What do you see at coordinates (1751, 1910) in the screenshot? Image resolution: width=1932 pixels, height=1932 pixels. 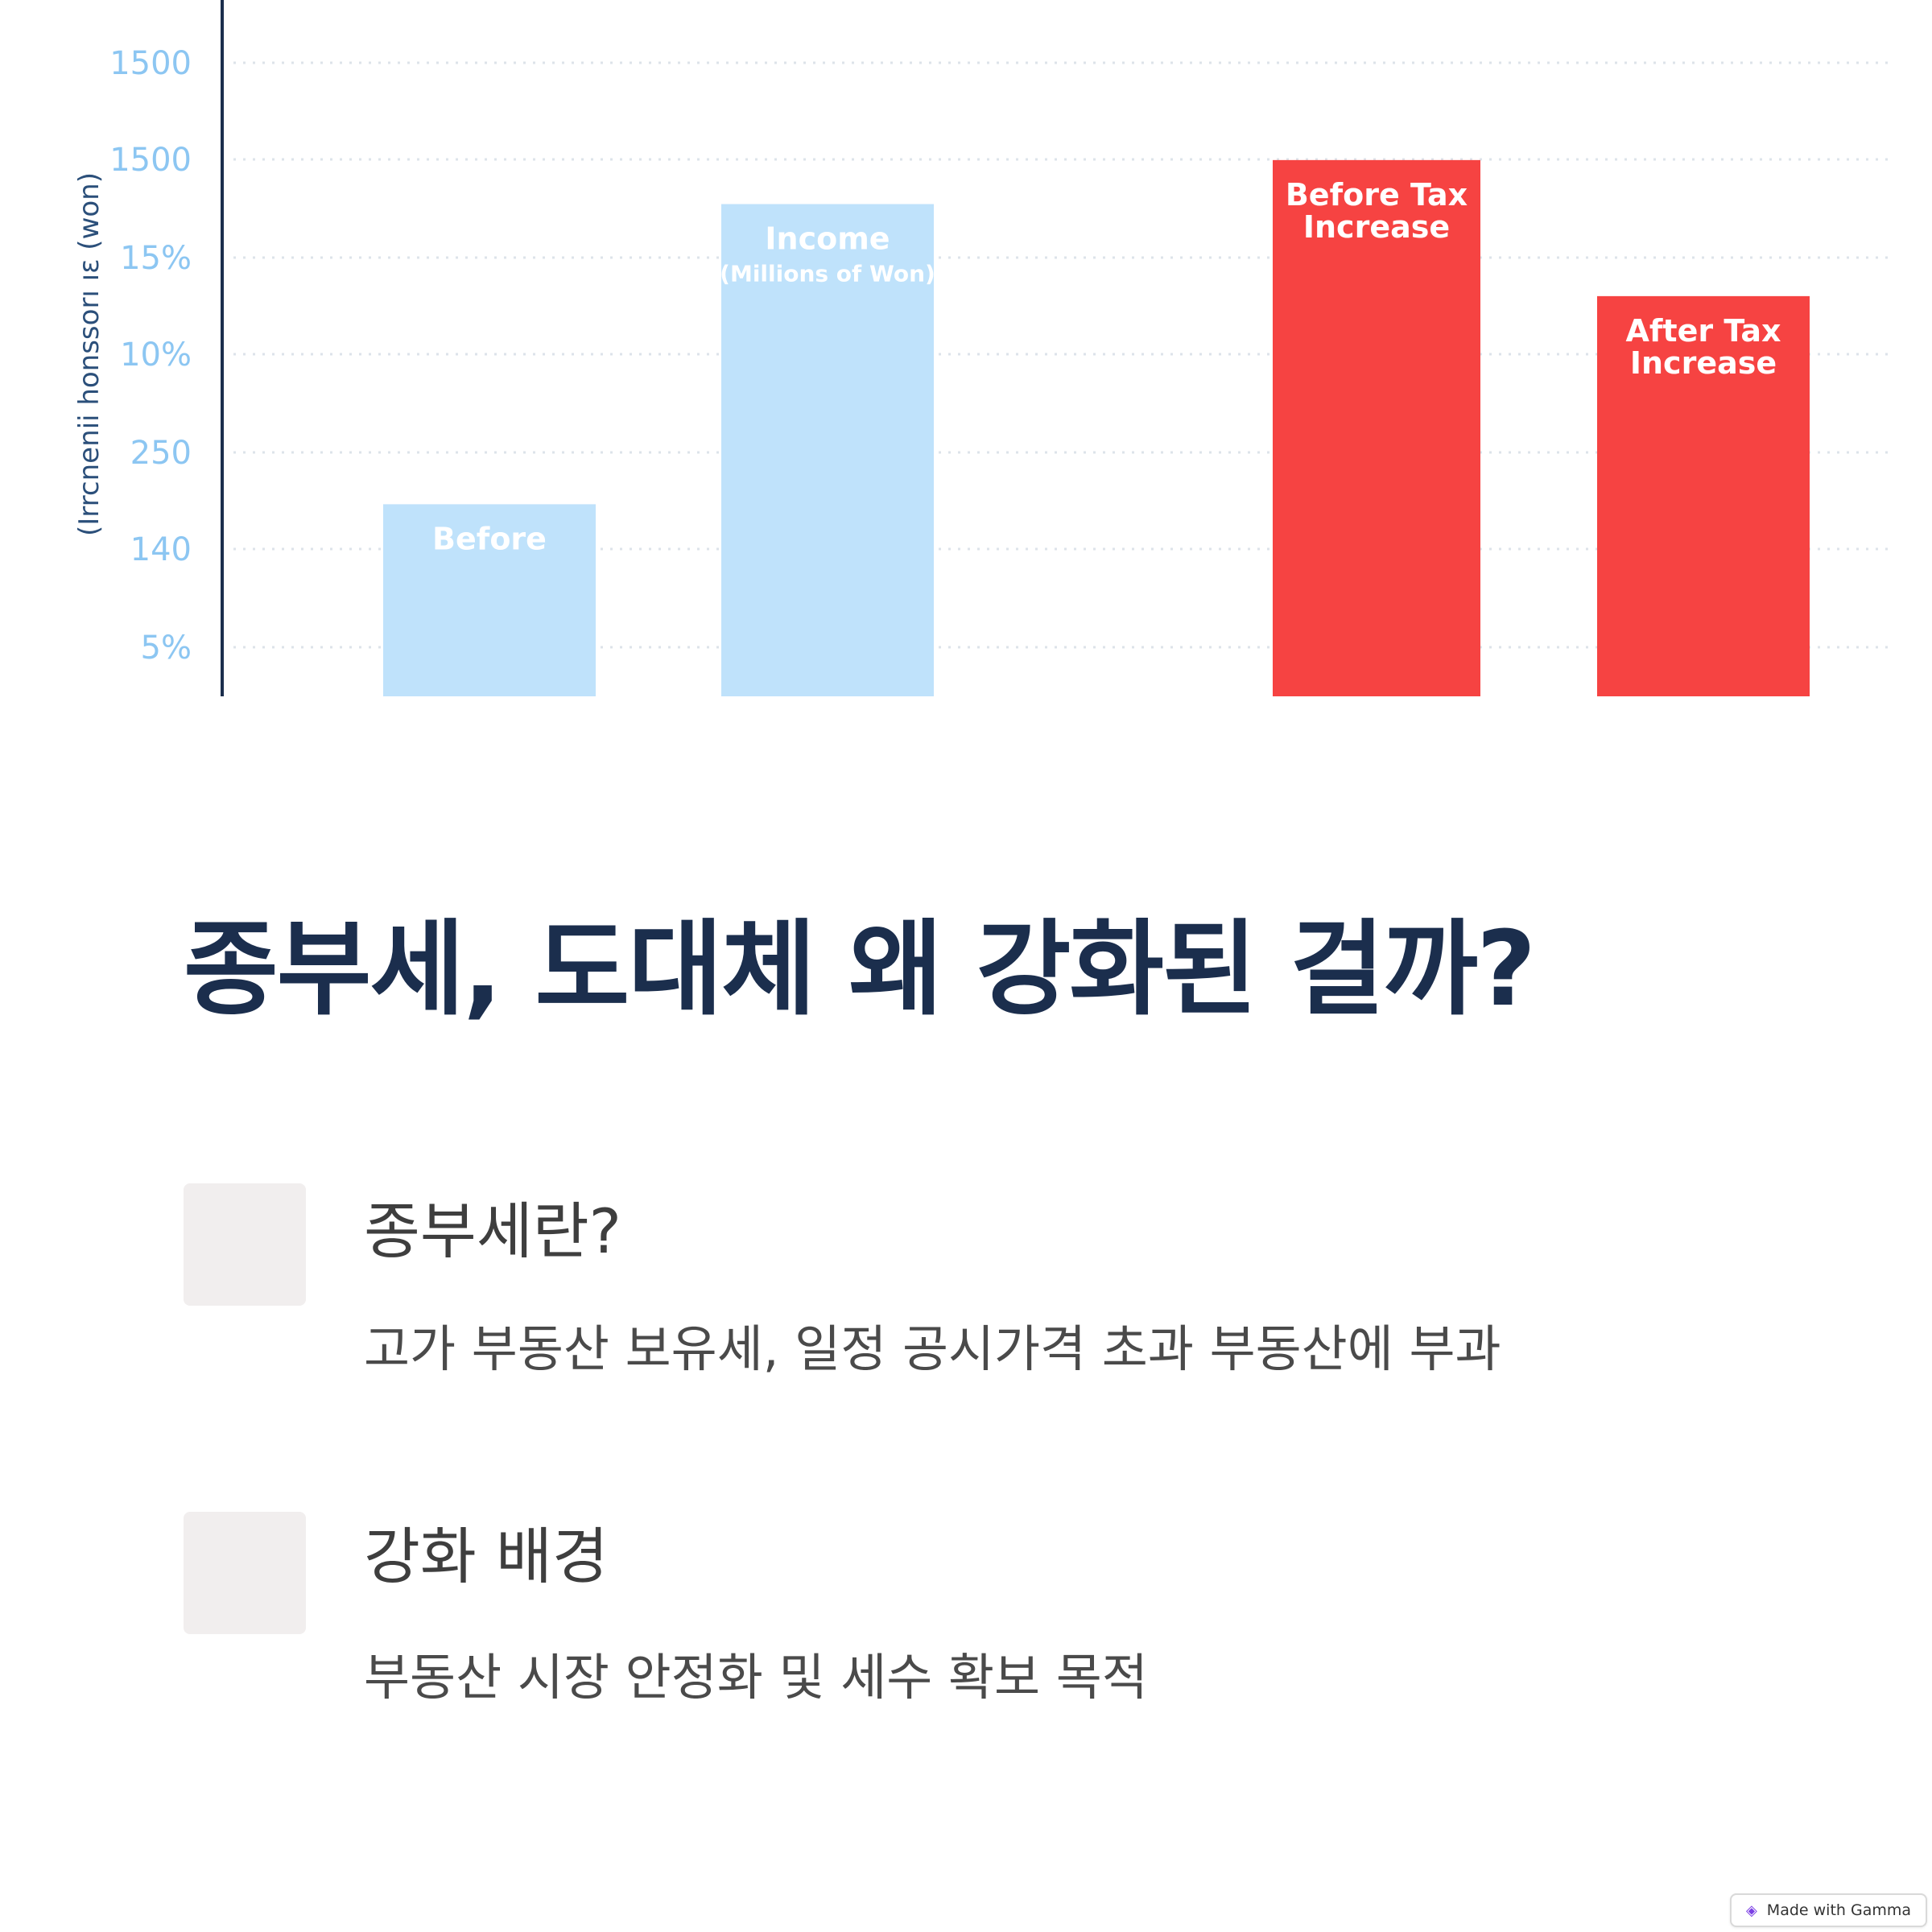 I see `gamma-logo-icon: ◈` at bounding box center [1751, 1910].